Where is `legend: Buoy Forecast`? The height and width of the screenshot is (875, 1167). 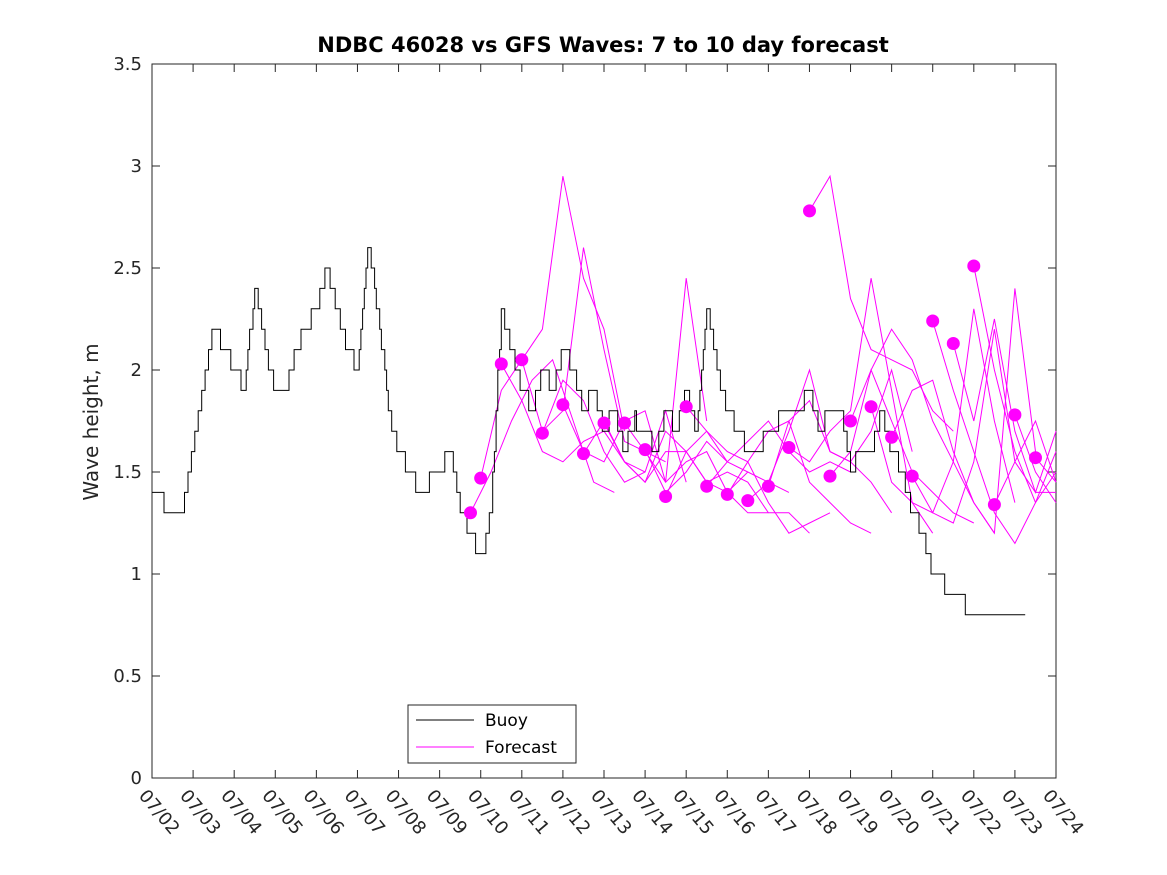 legend: Buoy Forecast is located at coordinates (492, 734).